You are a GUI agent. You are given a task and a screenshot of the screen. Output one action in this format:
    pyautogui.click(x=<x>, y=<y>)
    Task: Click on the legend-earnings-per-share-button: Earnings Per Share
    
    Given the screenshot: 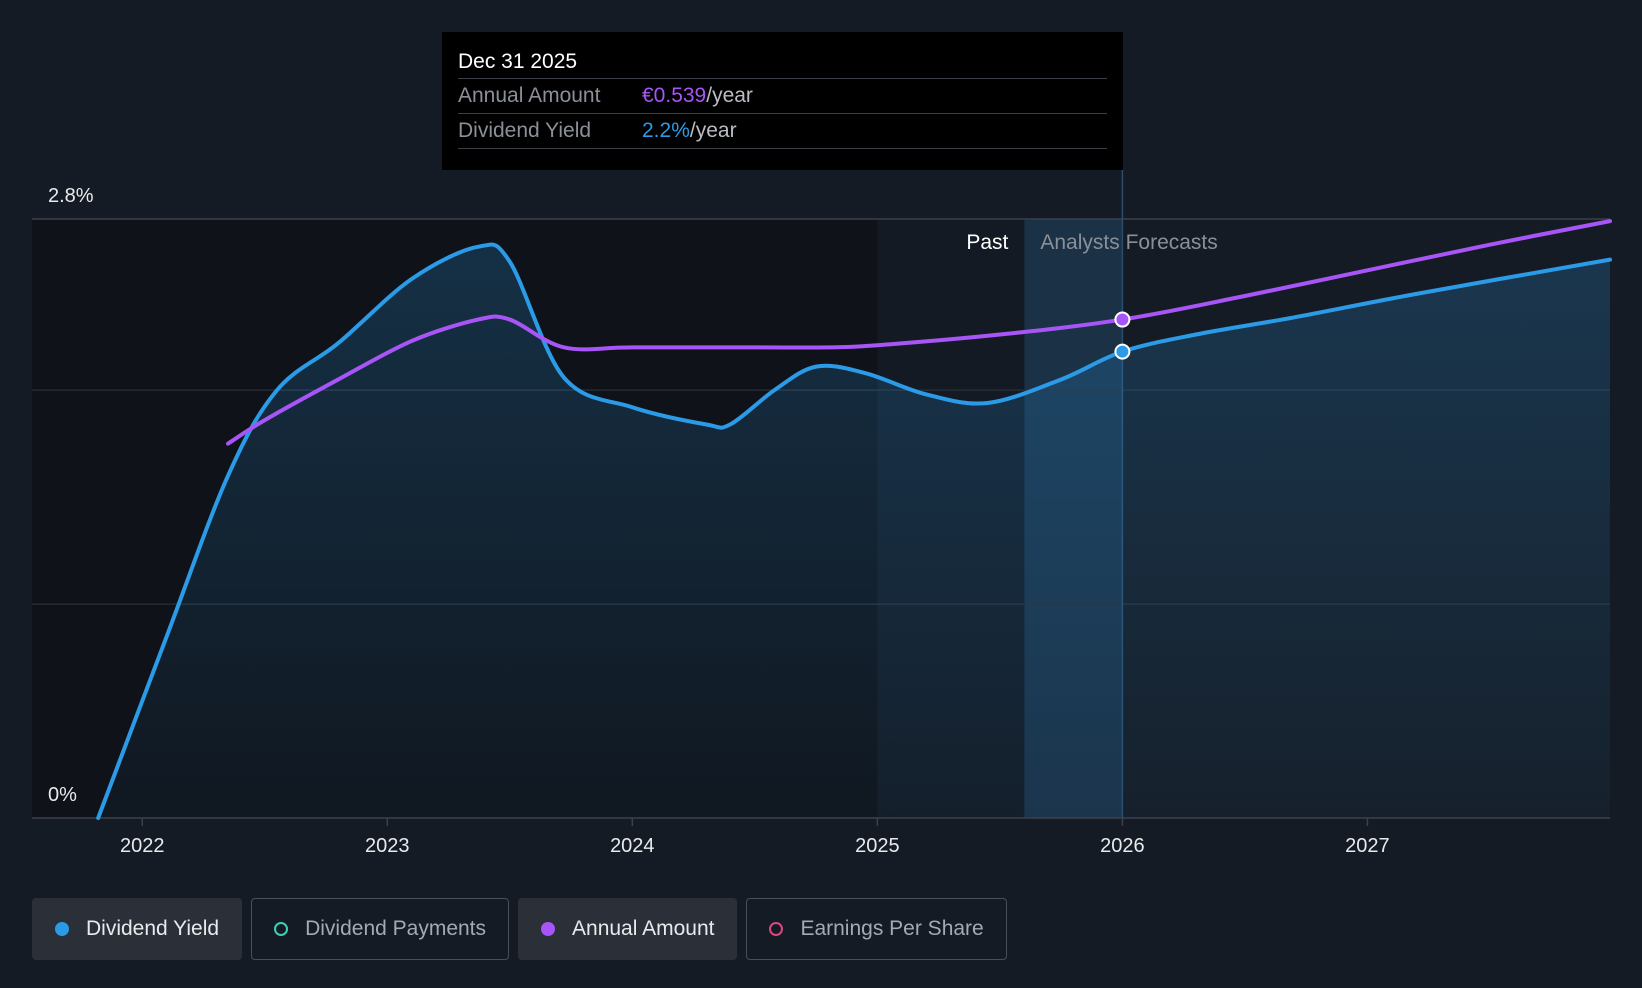 What is the action you would take?
    pyautogui.click(x=876, y=929)
    